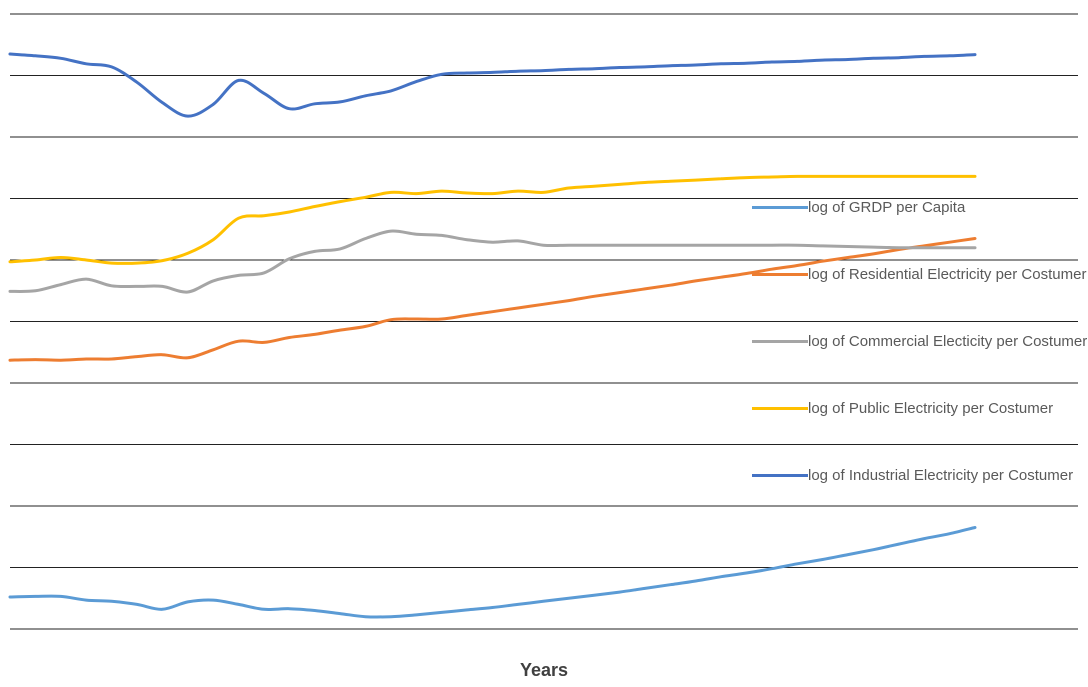  Describe the element at coordinates (920, 430) in the screenshot. I see `legend-item: log of Public Electricity per Costumer` at that location.